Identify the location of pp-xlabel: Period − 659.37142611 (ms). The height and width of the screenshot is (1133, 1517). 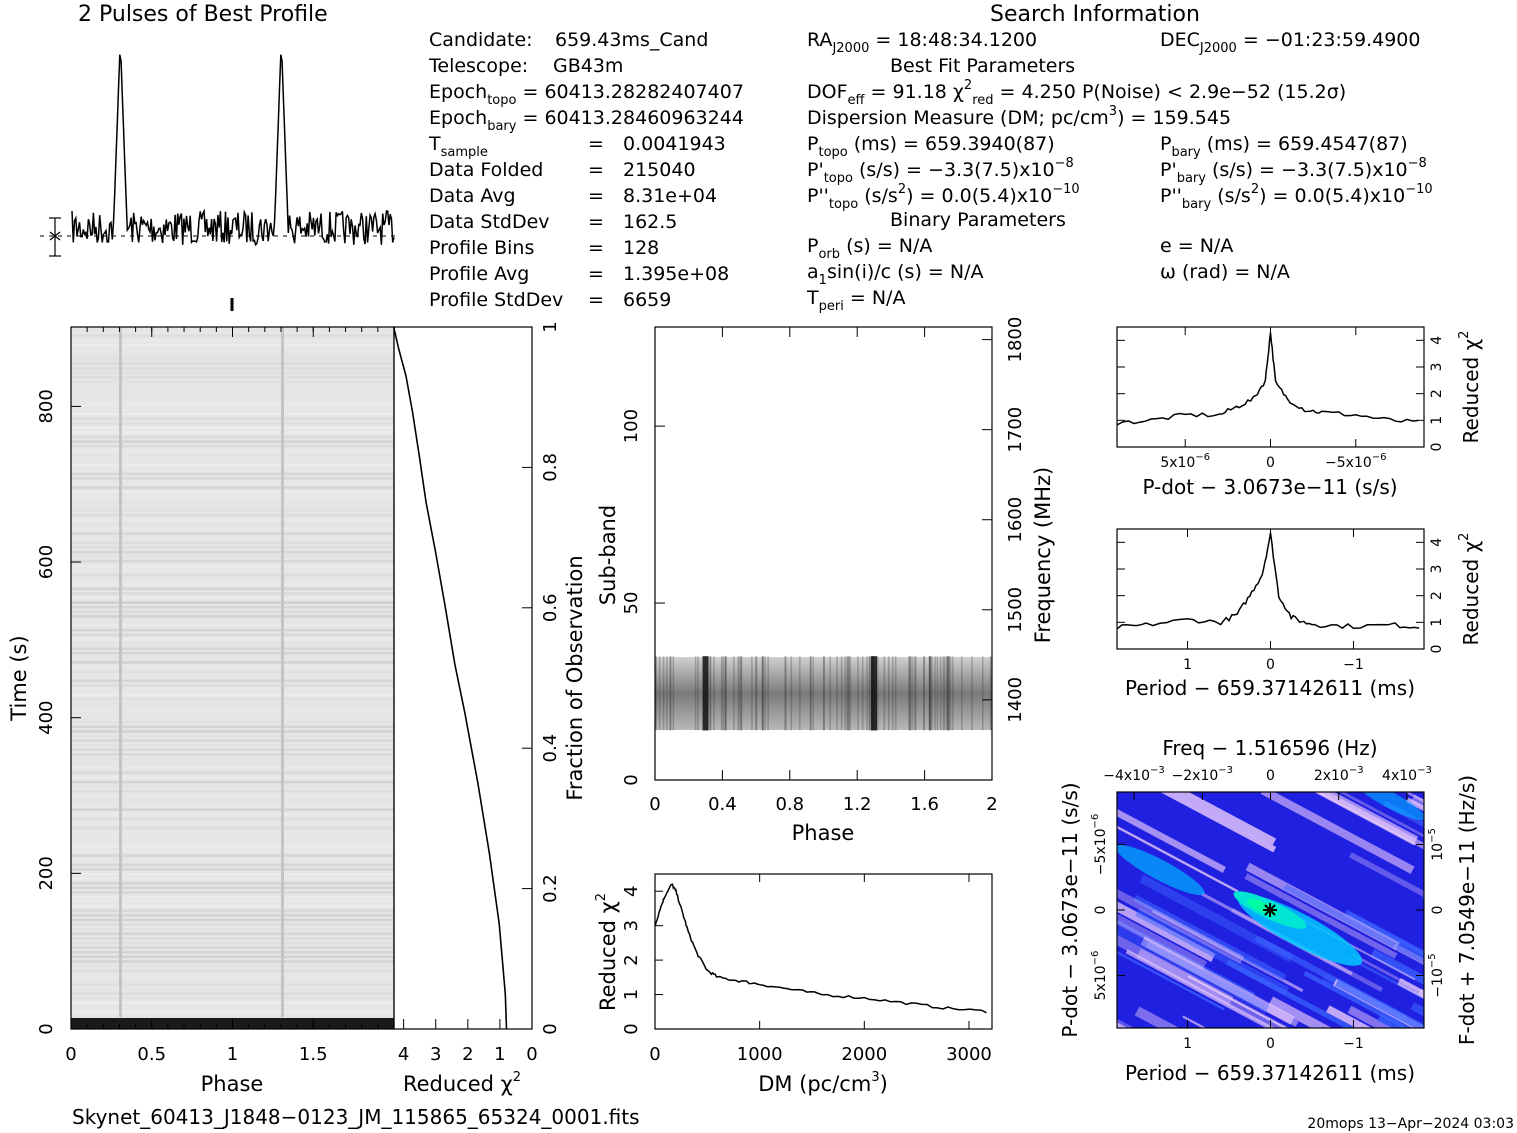
(1270, 1073).